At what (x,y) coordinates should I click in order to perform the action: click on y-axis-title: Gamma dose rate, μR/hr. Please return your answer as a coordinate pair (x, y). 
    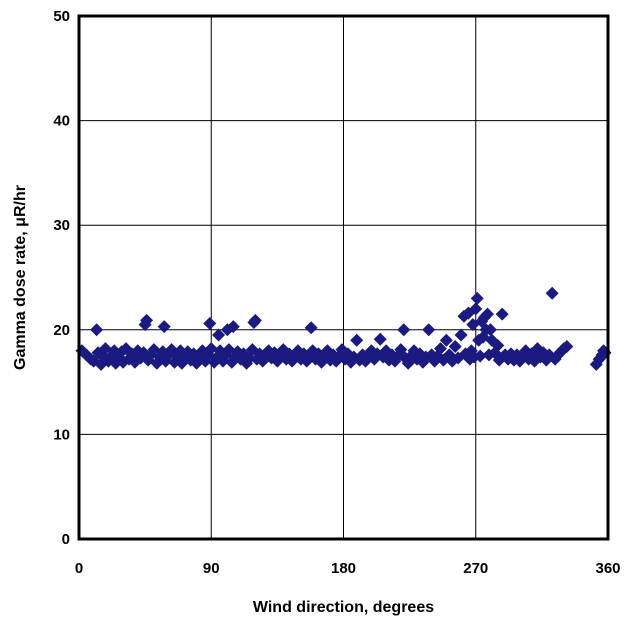
    Looking at the image, I should click on (20, 277).